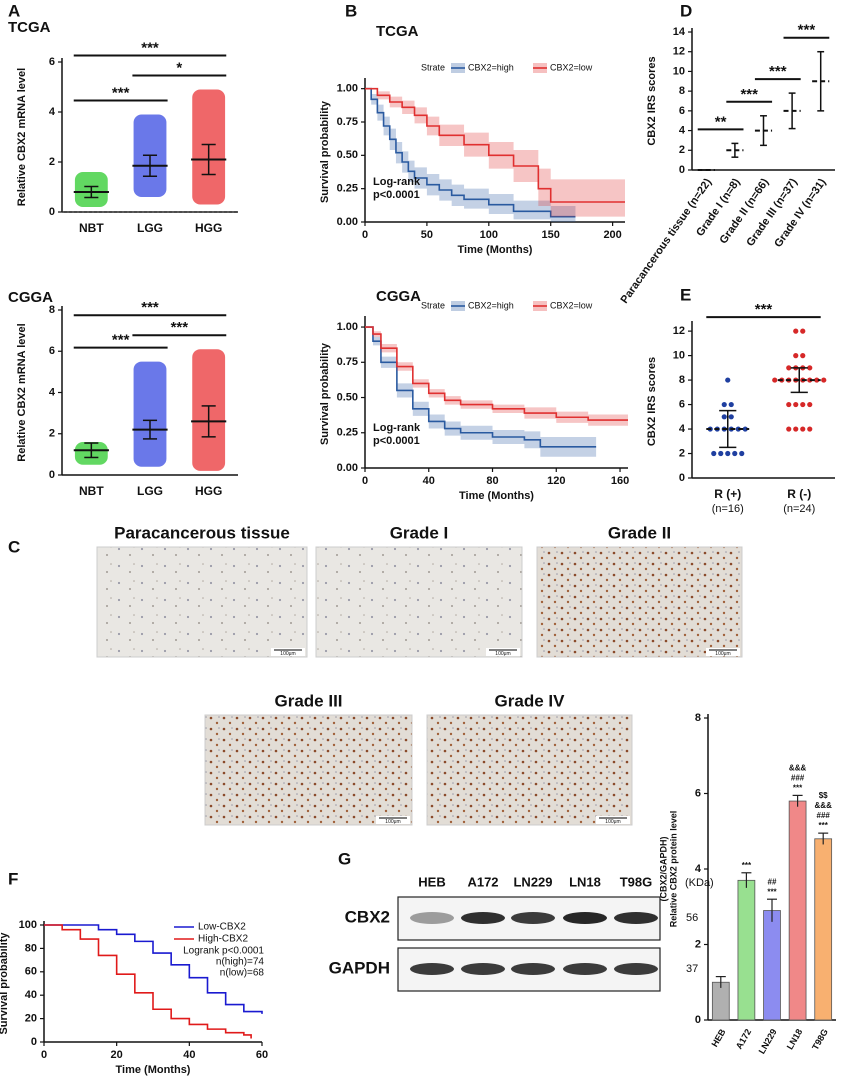 The width and height of the screenshot is (858, 1082). Describe the element at coordinates (208, 491) in the screenshot. I see `x-tick-label: HGG` at that location.